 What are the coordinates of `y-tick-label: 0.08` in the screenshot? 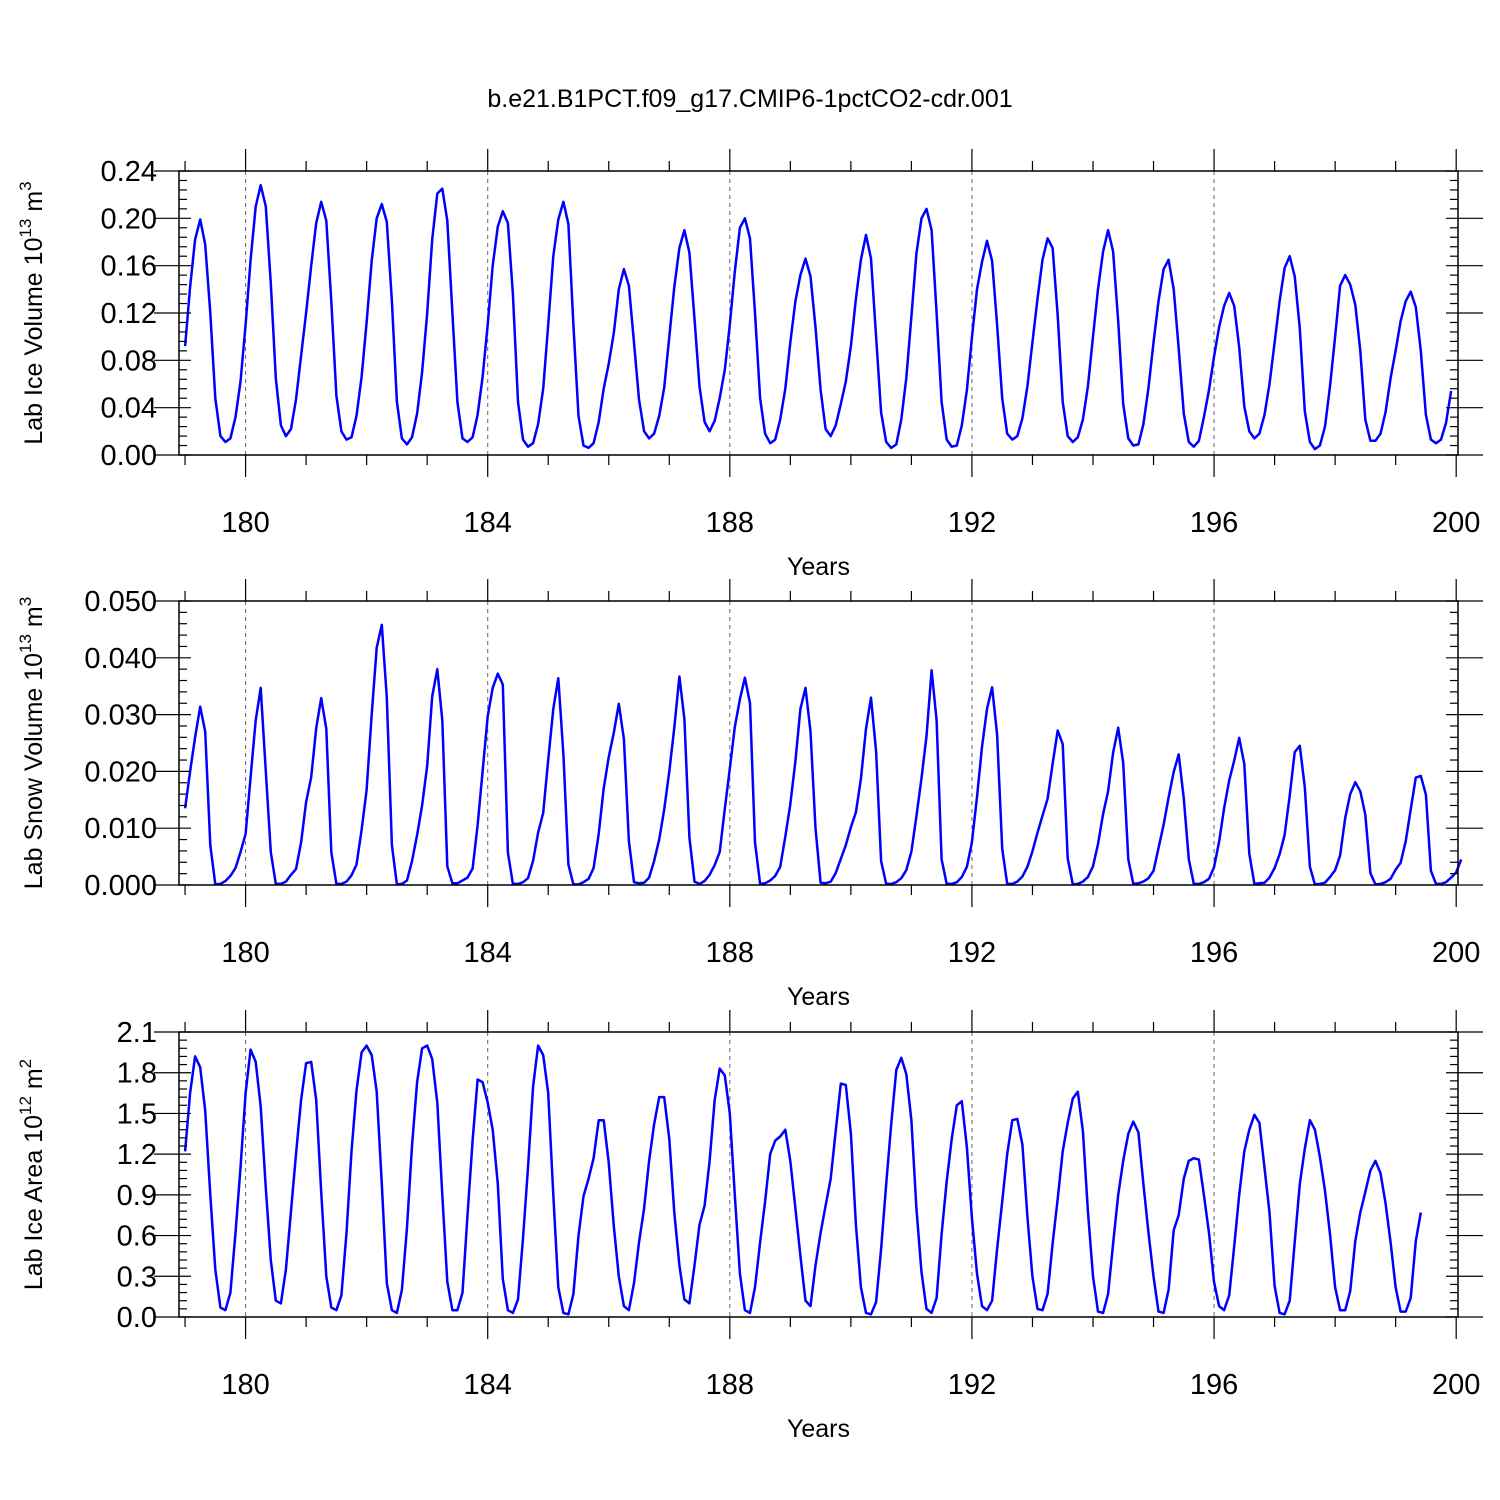 It's located at (129, 361).